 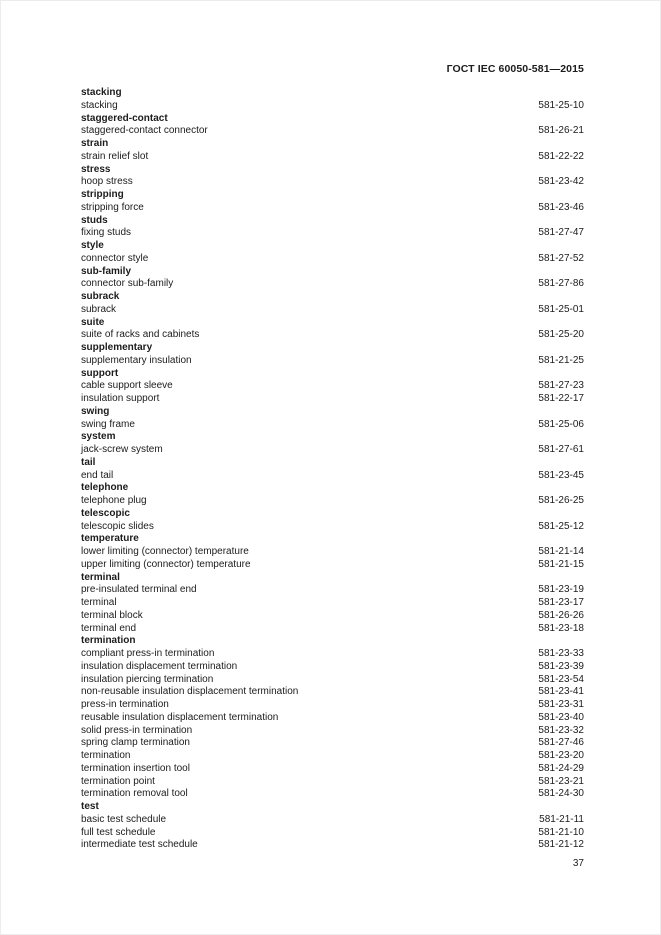 I want to click on code-text: 581-21-25, so click(x=561, y=360).